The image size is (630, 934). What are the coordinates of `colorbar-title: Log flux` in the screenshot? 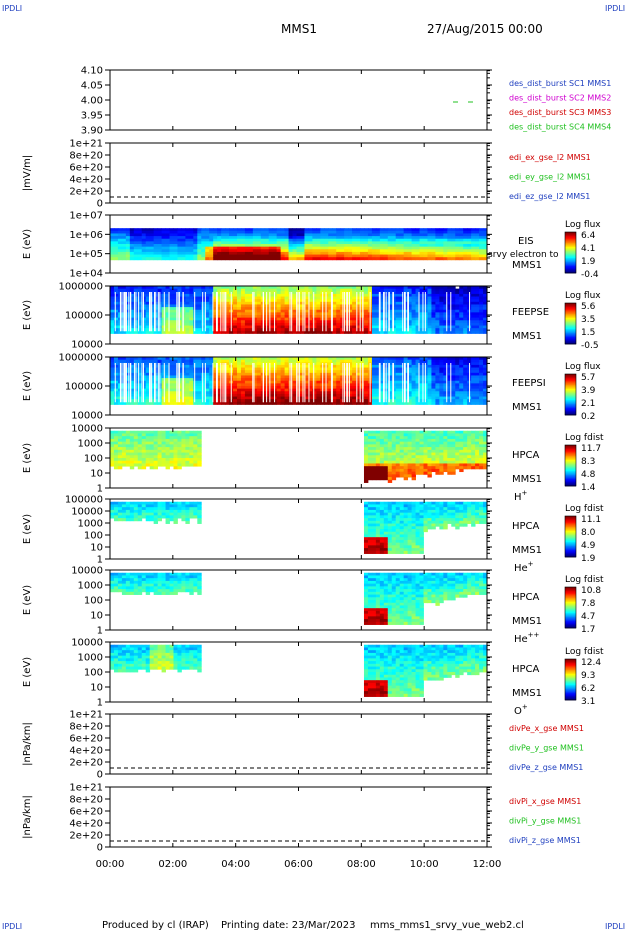 It's located at (583, 296).